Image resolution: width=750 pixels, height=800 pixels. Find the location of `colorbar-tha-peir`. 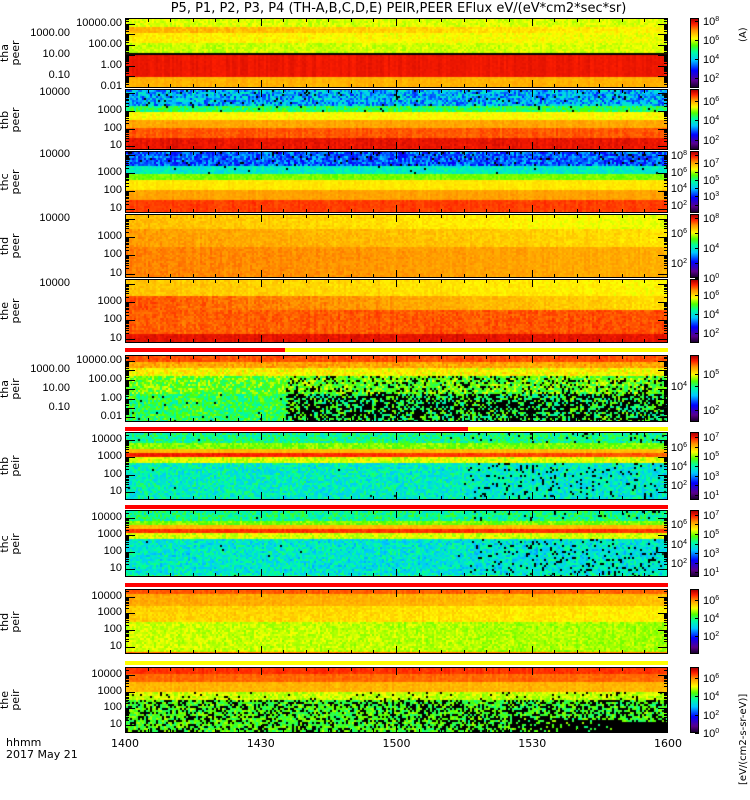

colorbar-tha-peir is located at coordinates (694, 388).